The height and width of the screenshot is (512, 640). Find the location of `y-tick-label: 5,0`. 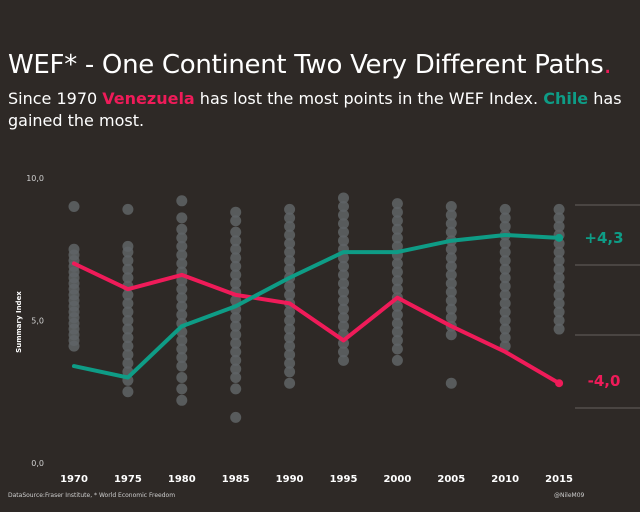

y-tick-label: 5,0 is located at coordinates (37, 321).